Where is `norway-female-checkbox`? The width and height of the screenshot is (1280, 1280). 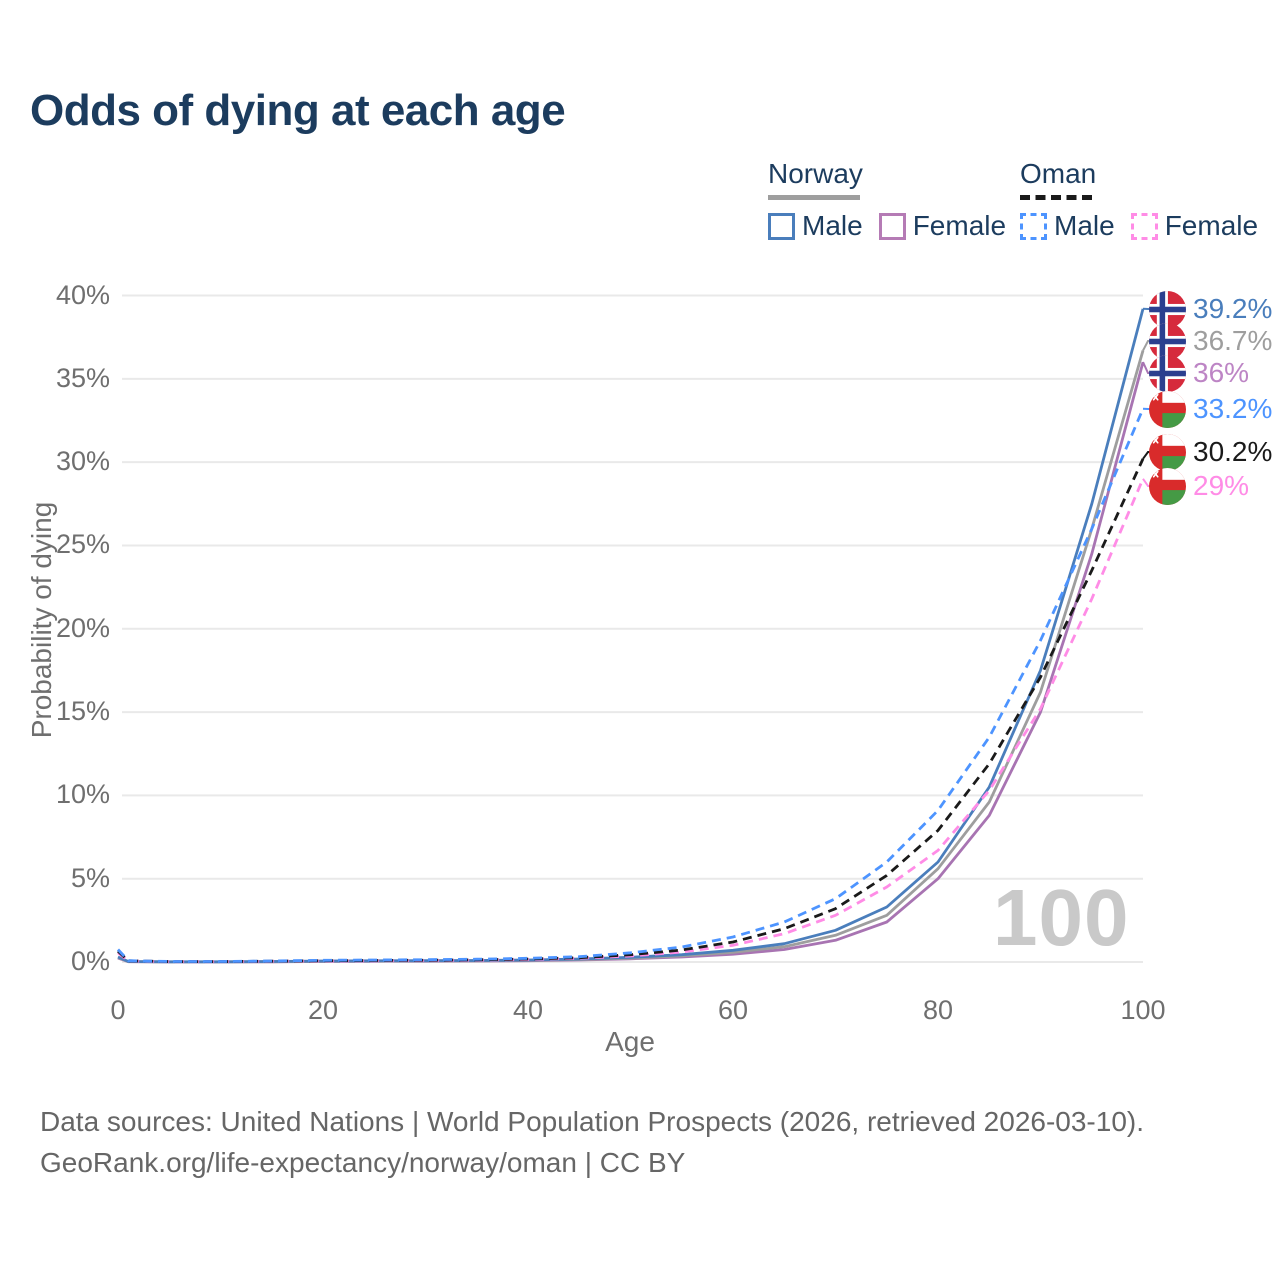 norway-female-checkbox is located at coordinates (892, 226).